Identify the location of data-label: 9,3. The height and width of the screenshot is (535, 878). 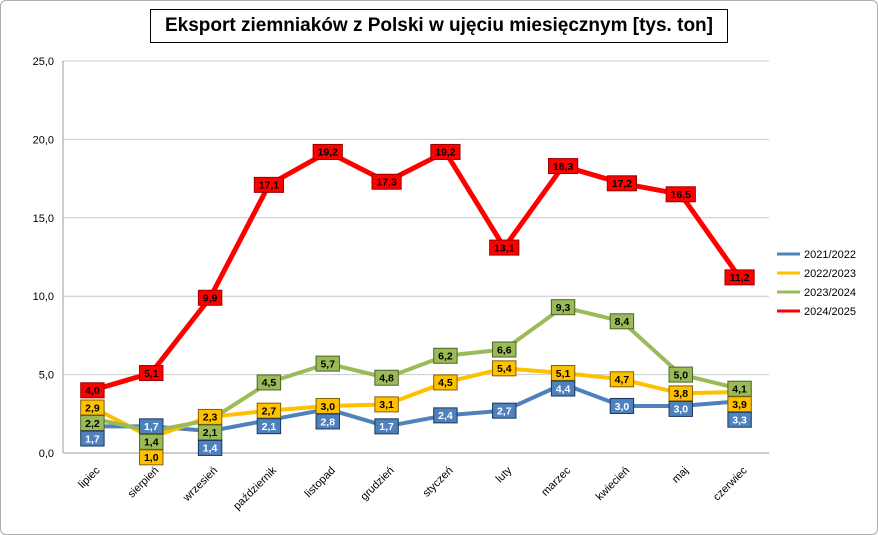
(563, 307).